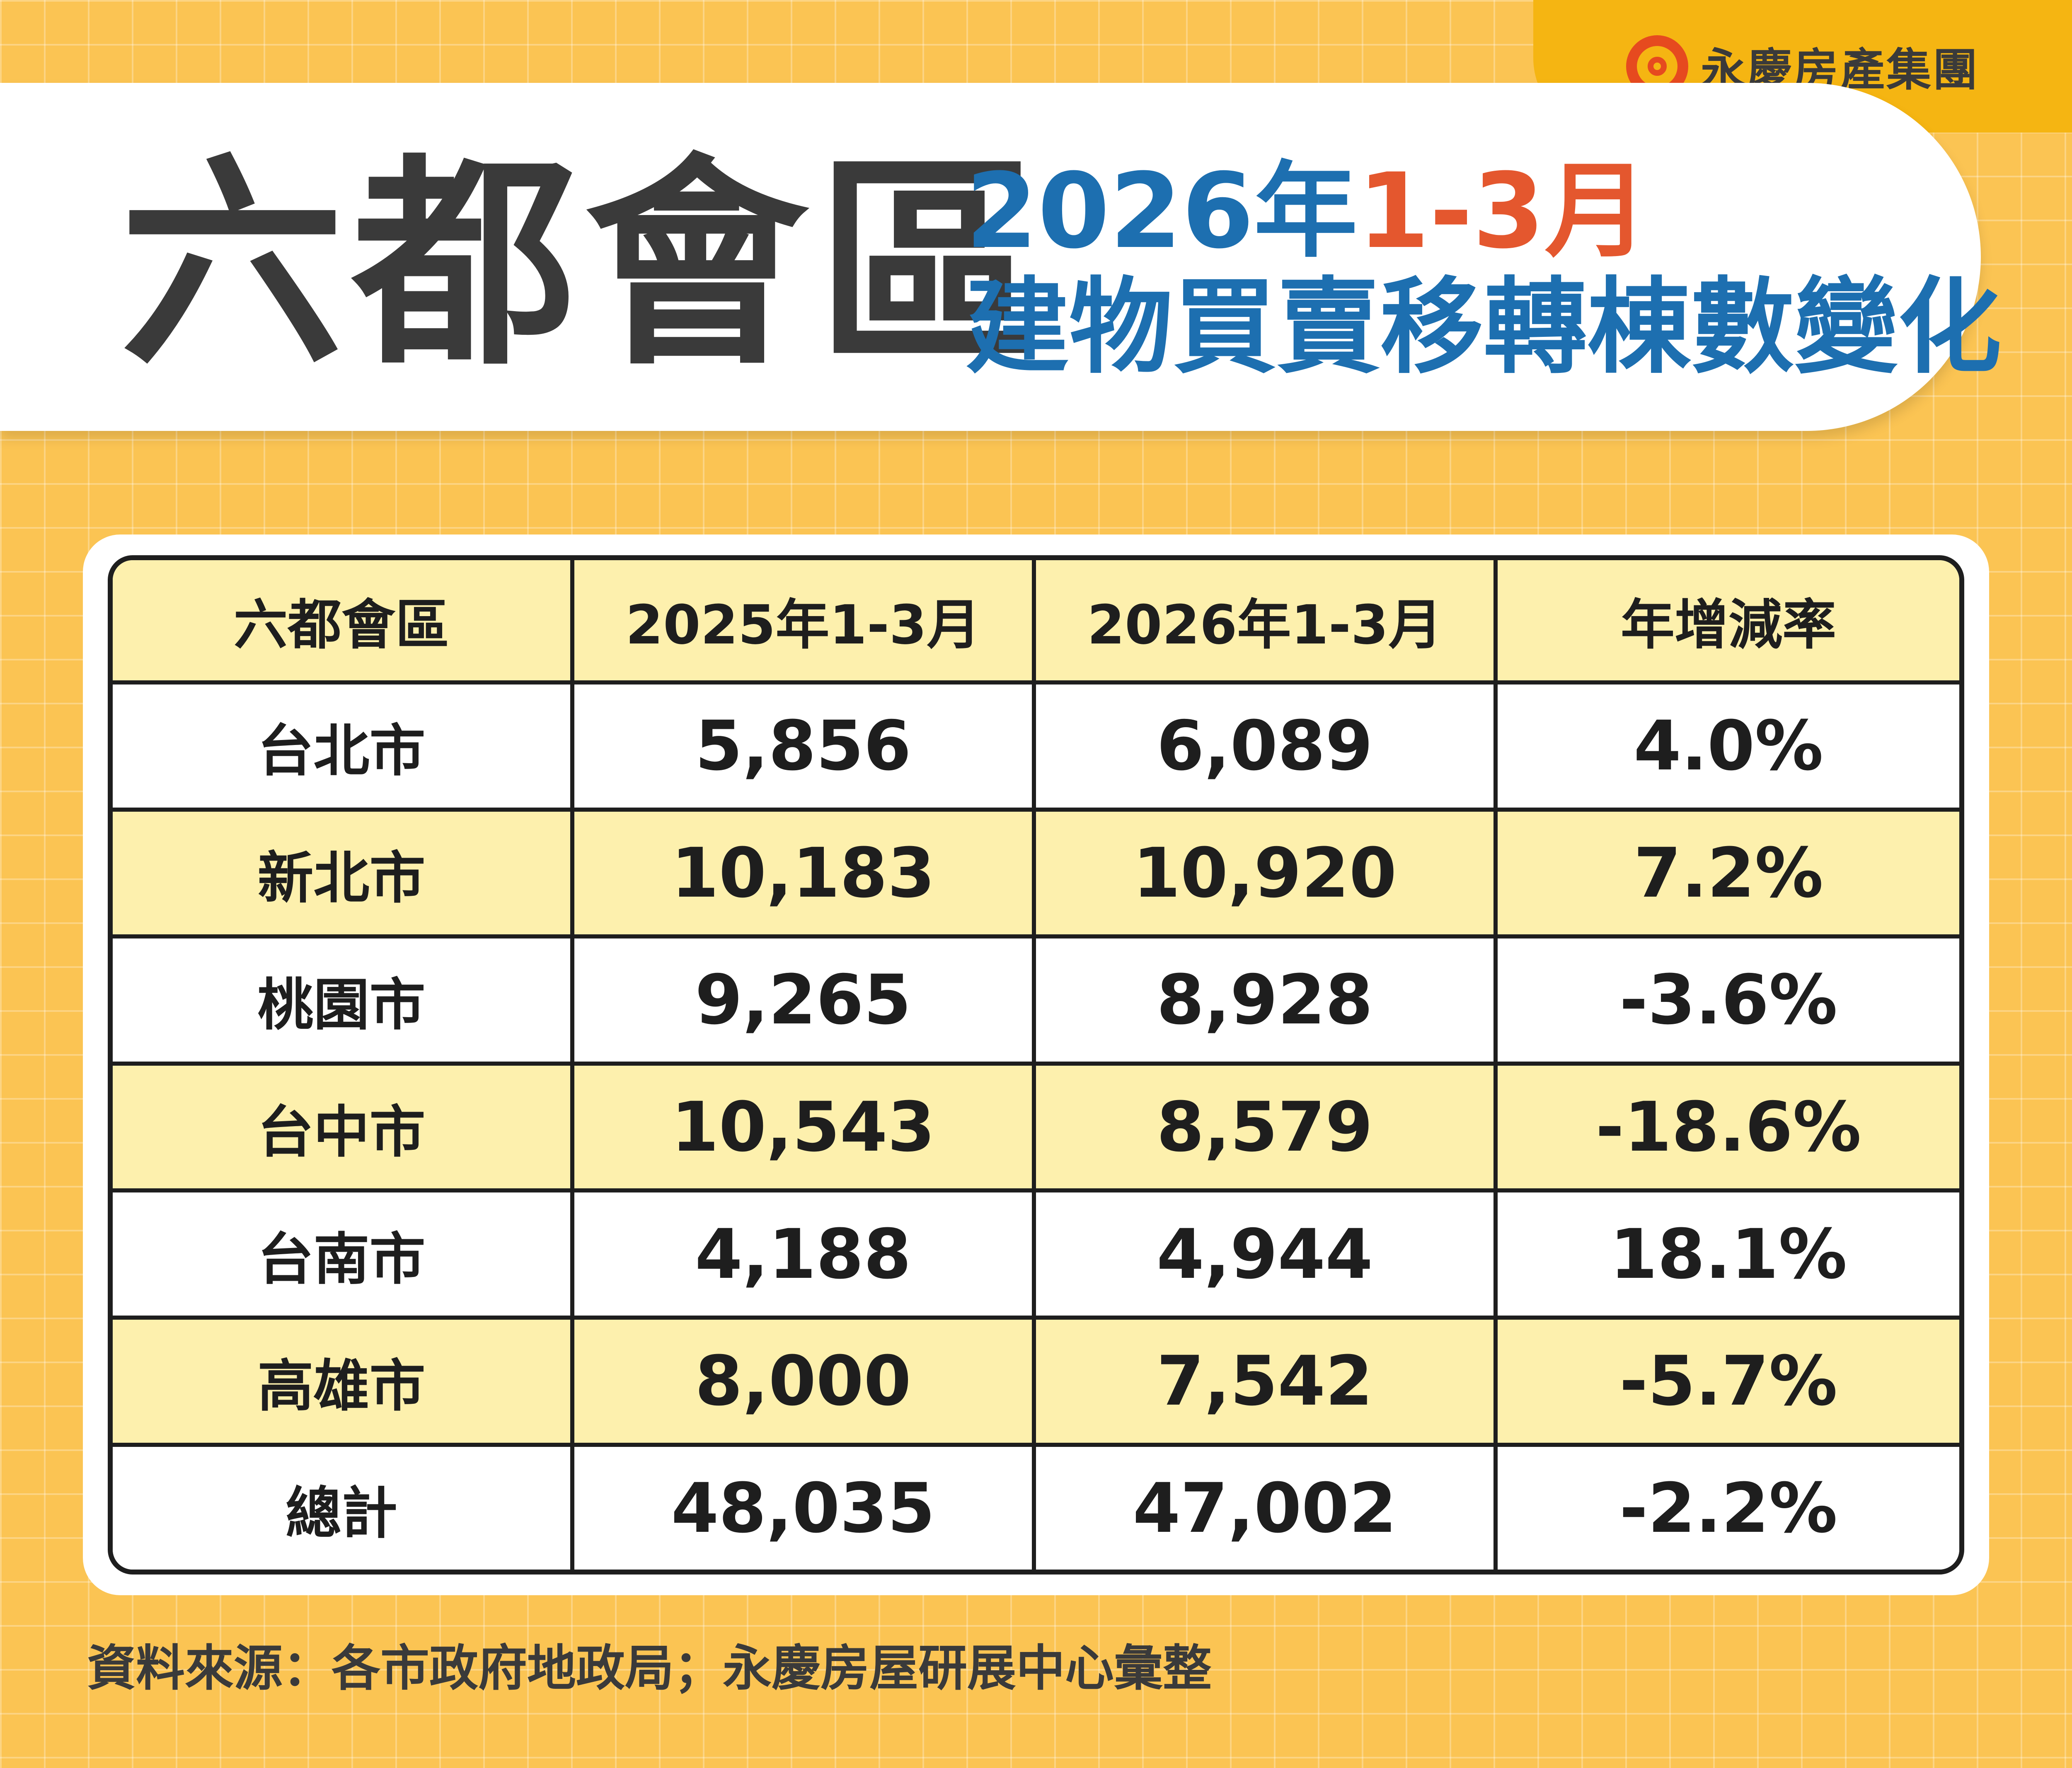  Describe the element at coordinates (1267, 875) in the screenshot. I see `cell-2026: 10,920` at that location.